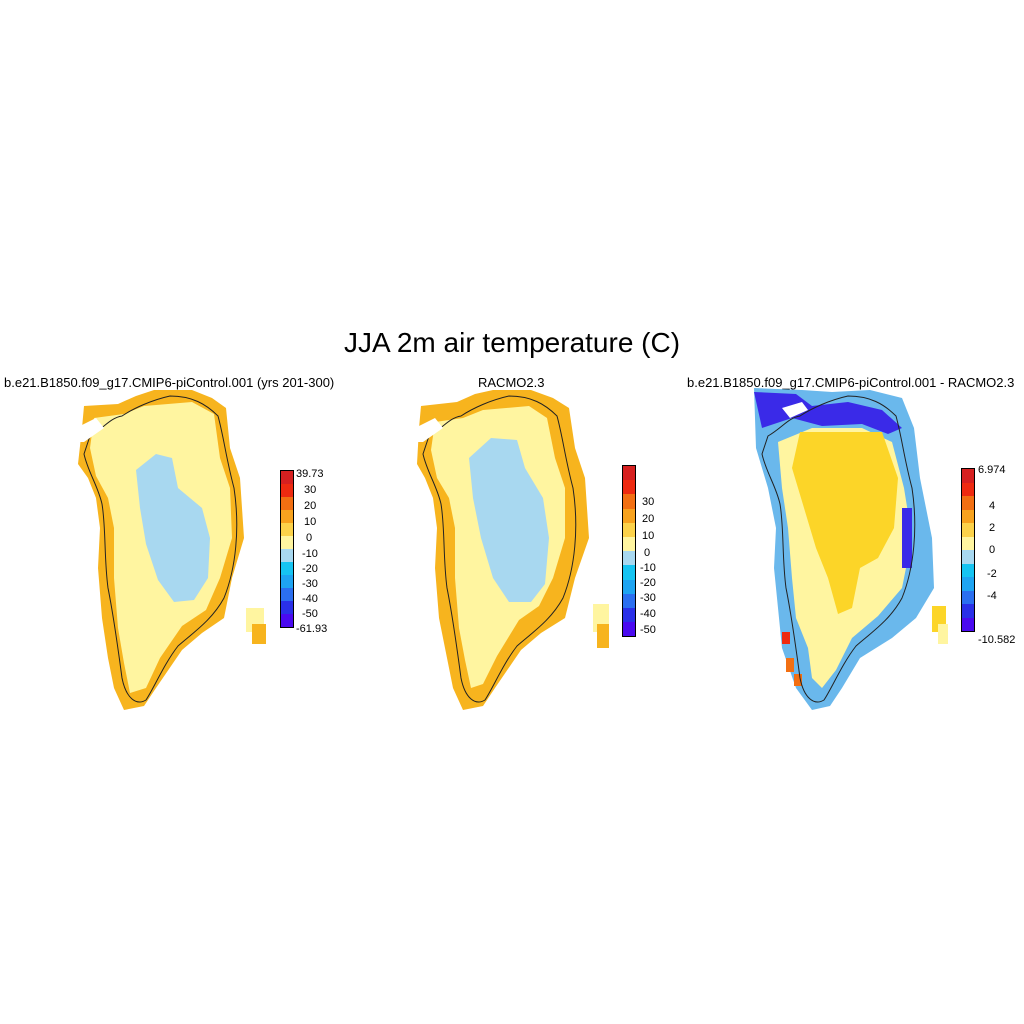 The image size is (1024, 1024). I want to click on panel-3-coastline, so click(838, 549).